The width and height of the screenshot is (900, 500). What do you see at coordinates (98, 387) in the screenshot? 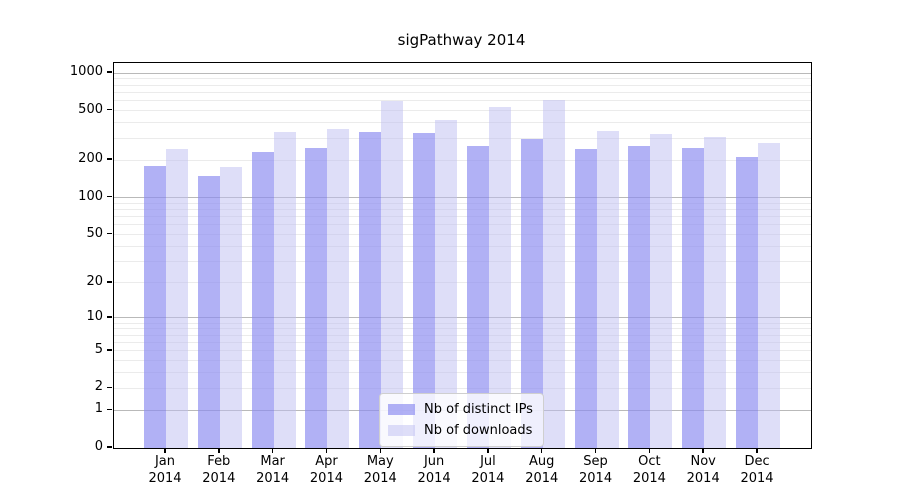
I see `y-axis-tick-label: 2` at bounding box center [98, 387].